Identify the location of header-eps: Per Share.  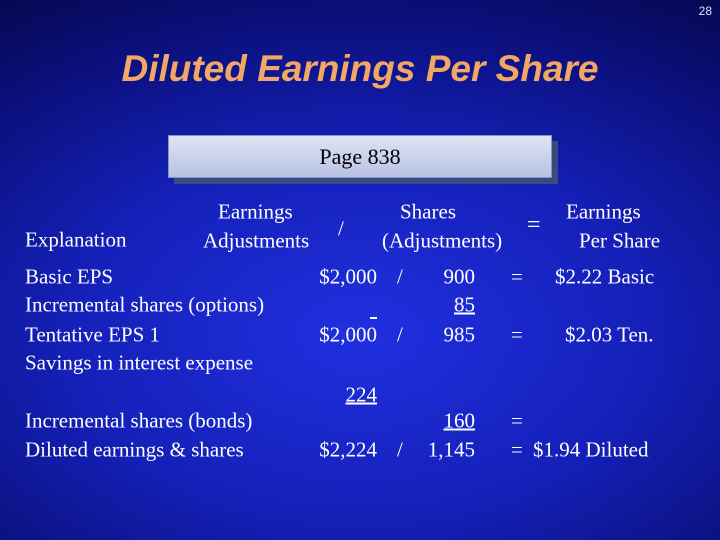
(620, 240).